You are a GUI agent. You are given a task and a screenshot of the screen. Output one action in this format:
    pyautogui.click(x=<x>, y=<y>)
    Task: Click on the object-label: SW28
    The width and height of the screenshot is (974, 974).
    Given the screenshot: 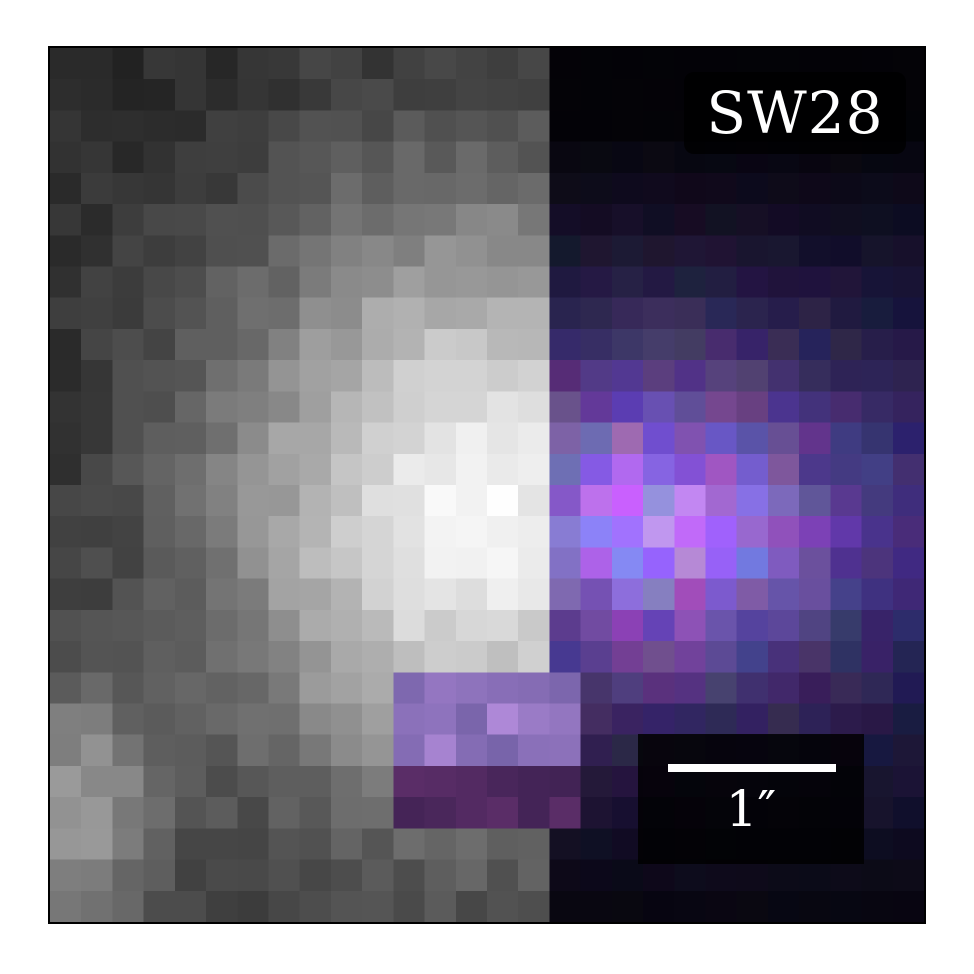 What is the action you would take?
    pyautogui.click(x=795, y=113)
    